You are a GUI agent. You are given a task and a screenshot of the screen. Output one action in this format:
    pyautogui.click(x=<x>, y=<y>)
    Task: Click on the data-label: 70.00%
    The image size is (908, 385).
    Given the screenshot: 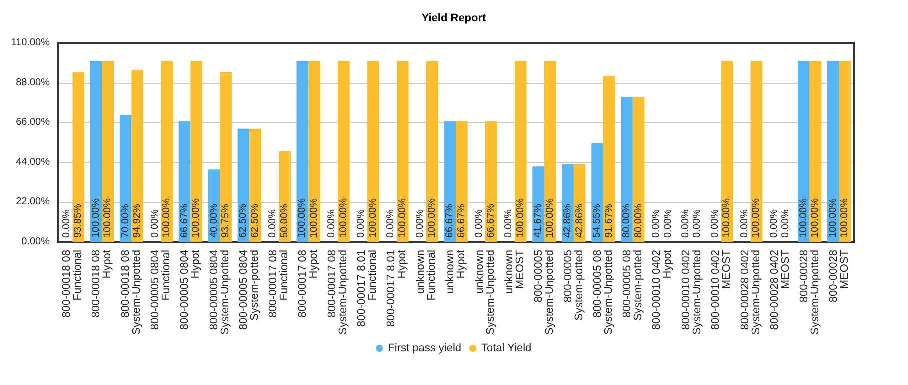 What is the action you would take?
    pyautogui.click(x=126, y=221)
    